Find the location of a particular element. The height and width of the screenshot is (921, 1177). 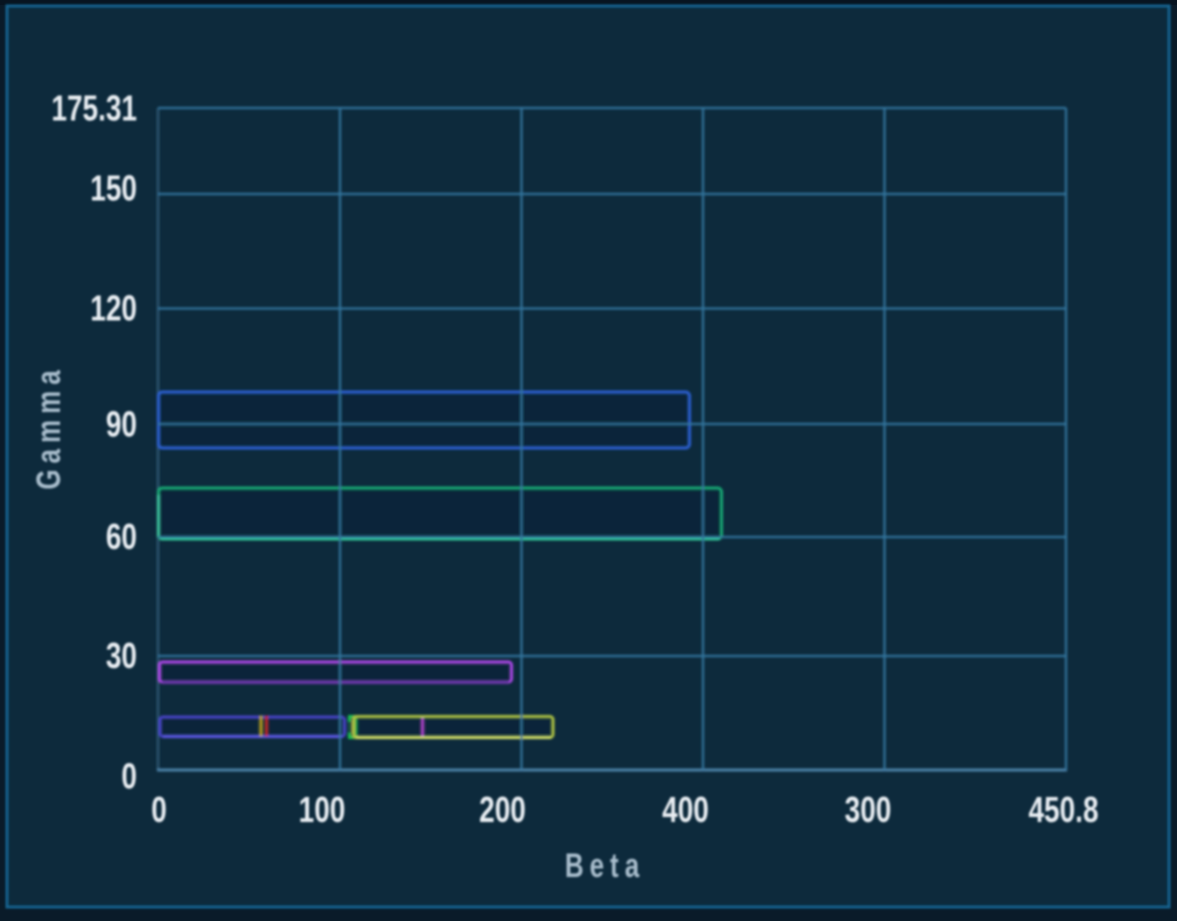

svg-text: Beta is located at coordinates (605, 865).